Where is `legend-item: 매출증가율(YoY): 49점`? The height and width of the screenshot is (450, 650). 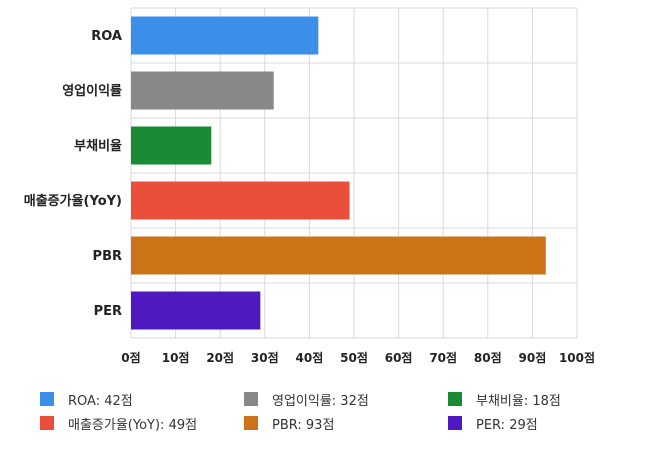
legend-item: 매출증가율(YoY): 49점 is located at coordinates (142, 423).